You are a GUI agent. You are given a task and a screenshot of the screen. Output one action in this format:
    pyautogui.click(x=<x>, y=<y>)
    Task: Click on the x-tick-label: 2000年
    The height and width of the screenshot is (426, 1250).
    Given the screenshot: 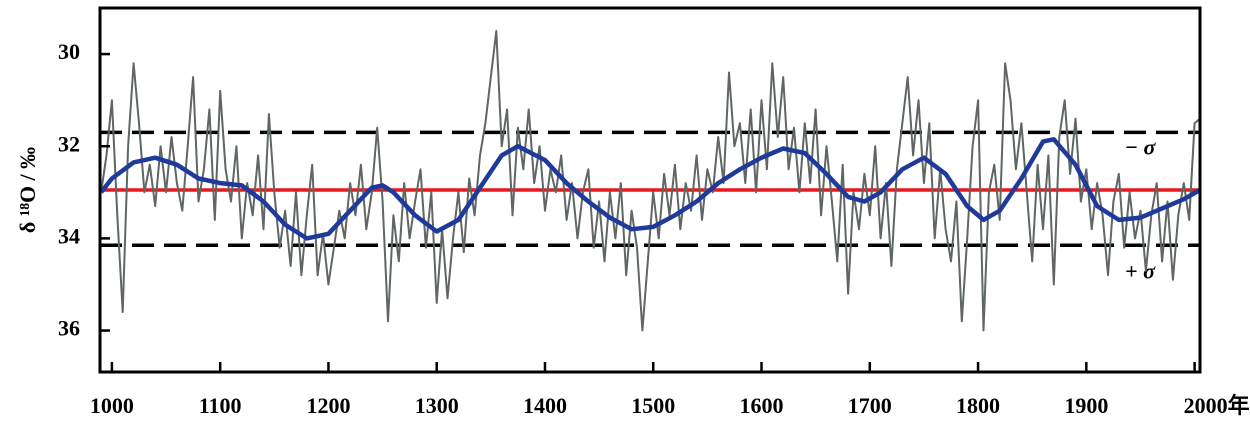 What is the action you would take?
    pyautogui.click(x=1217, y=405)
    